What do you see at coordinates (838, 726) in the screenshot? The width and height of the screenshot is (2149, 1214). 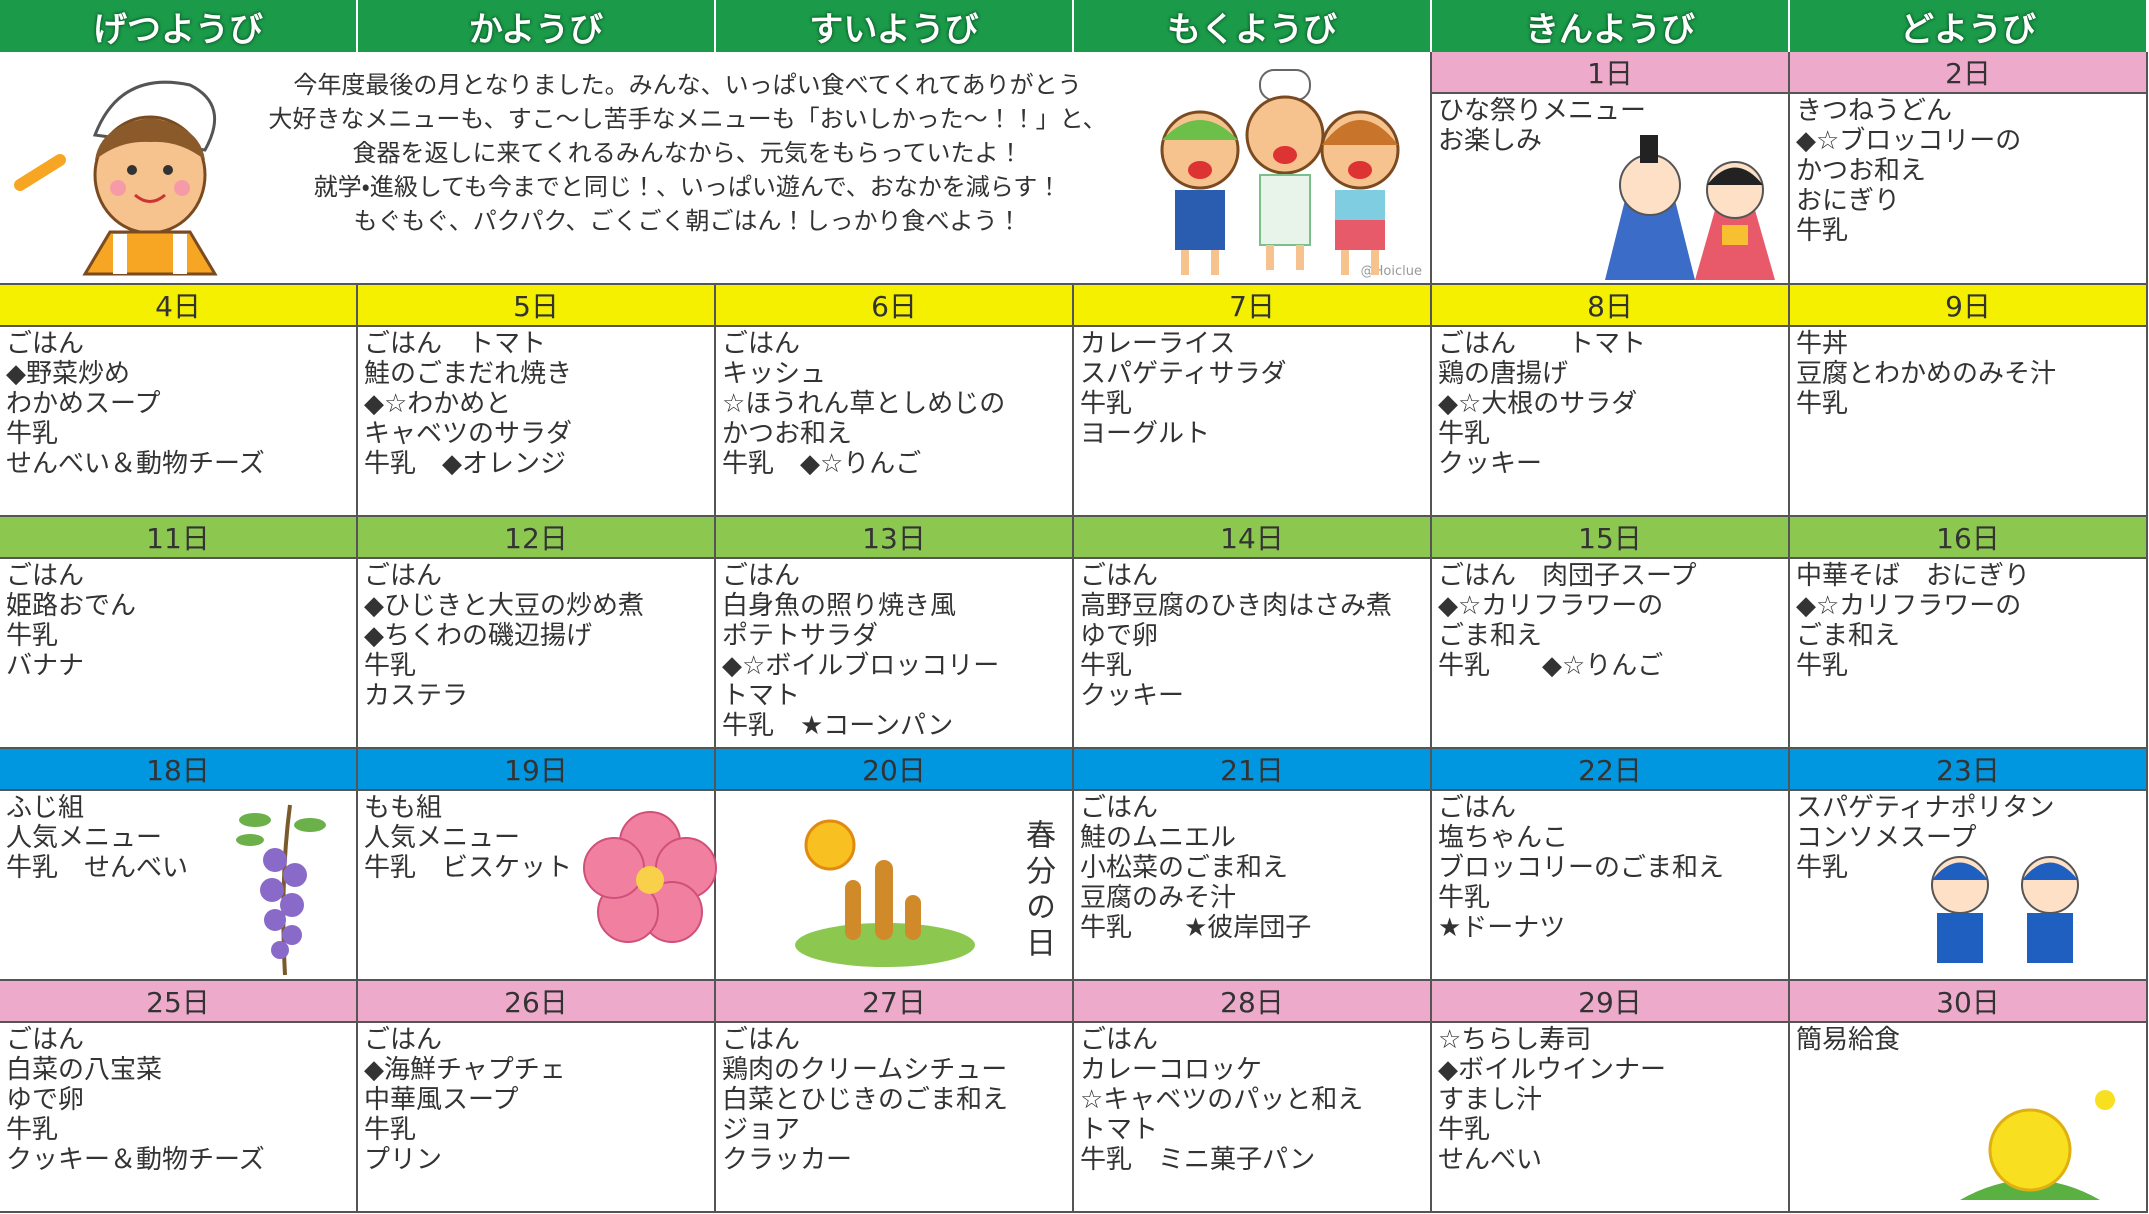 I see `menu-item: 牛乳 ★コーンパン` at bounding box center [838, 726].